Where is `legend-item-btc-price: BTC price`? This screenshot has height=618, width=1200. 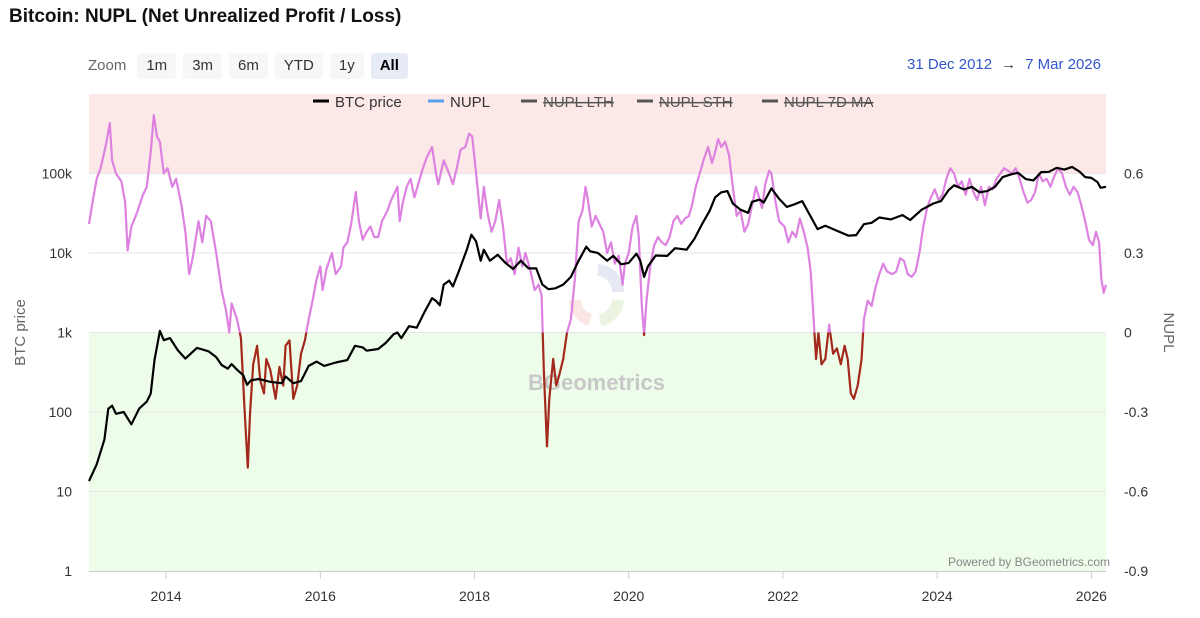 legend-item-btc-price: BTC price is located at coordinates (357, 102).